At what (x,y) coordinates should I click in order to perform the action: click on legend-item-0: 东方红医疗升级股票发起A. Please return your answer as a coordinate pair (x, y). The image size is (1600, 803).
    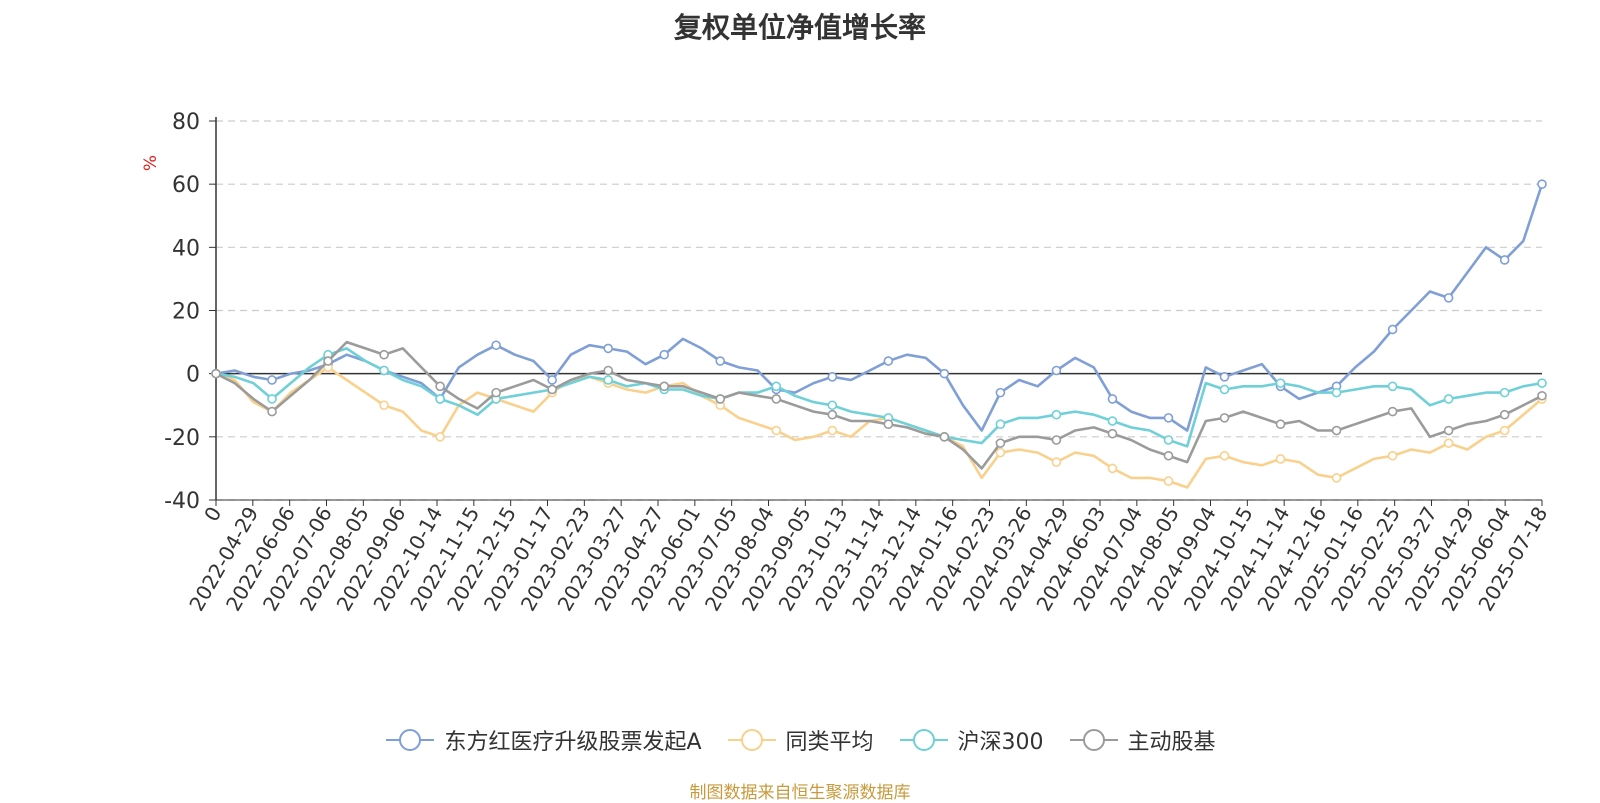
    Looking at the image, I should click on (543, 740).